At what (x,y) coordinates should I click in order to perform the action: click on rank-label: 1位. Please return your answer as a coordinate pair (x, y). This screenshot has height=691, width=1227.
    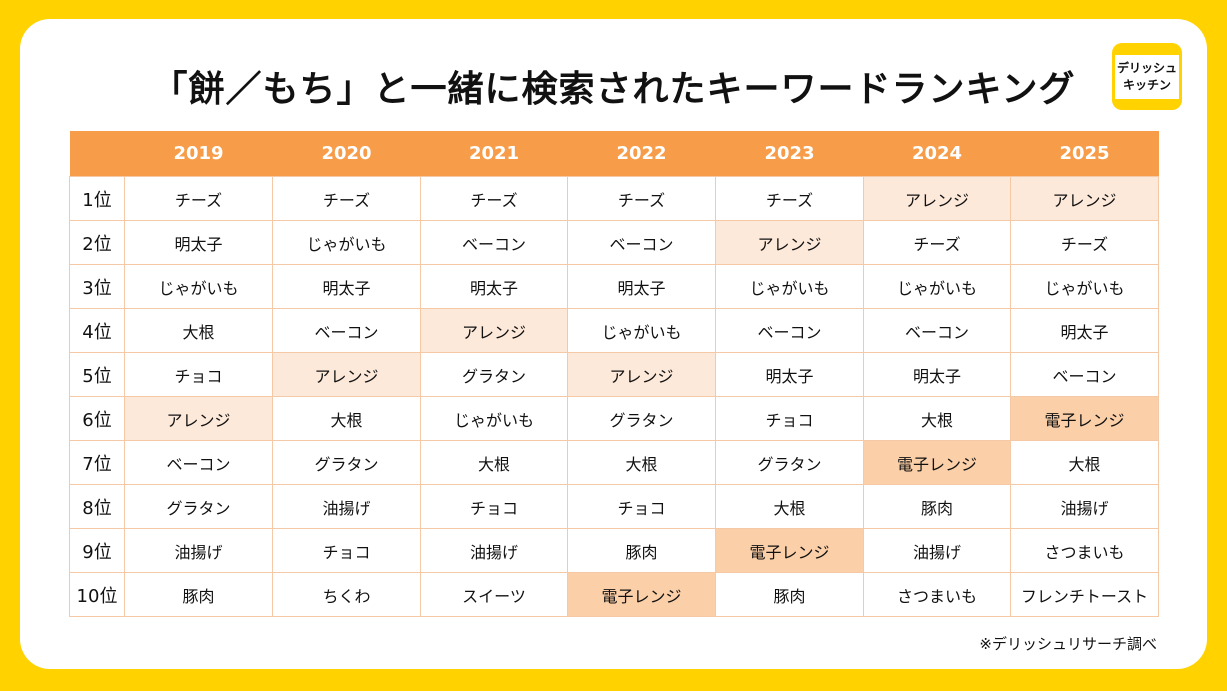
    Looking at the image, I should click on (97, 198).